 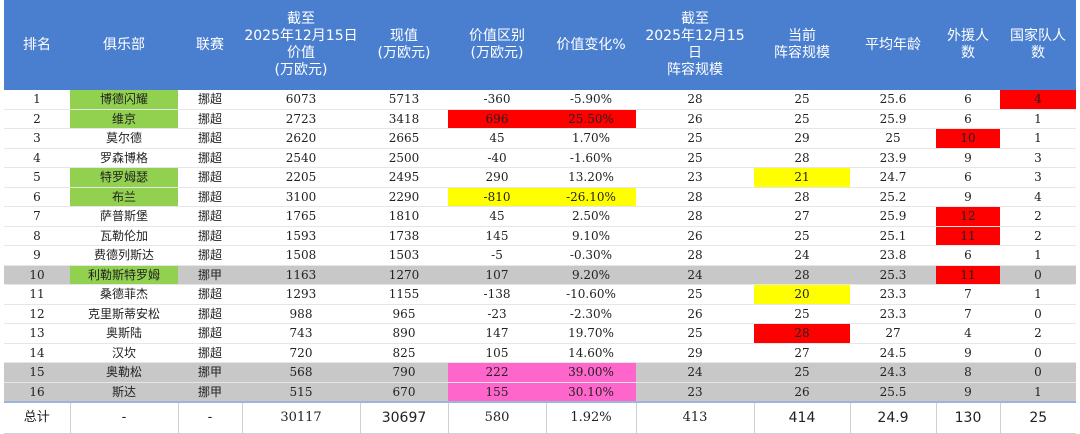 What do you see at coordinates (124, 158) in the screenshot?
I see `cell-club: 罗森博格` at bounding box center [124, 158].